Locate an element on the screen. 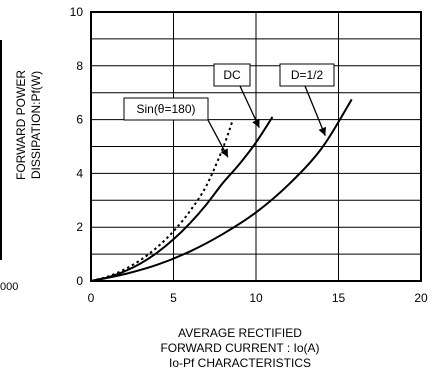 The height and width of the screenshot is (378, 435). y-tick-label: 2 is located at coordinates (79, 227).